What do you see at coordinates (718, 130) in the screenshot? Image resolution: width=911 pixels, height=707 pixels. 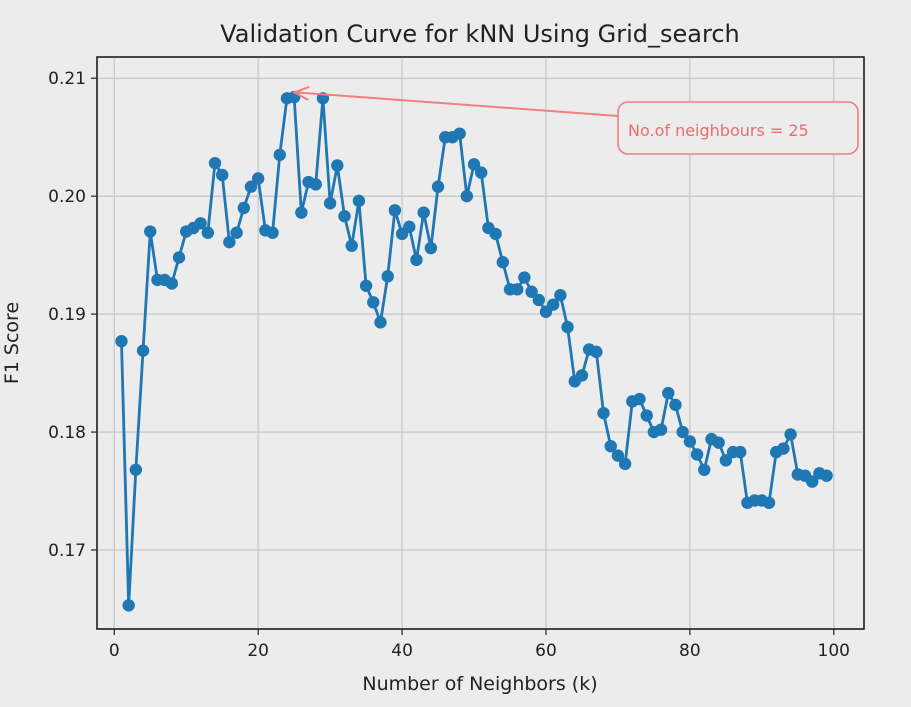 I see `annotation-text: No.of neighbours = 25` at bounding box center [718, 130].